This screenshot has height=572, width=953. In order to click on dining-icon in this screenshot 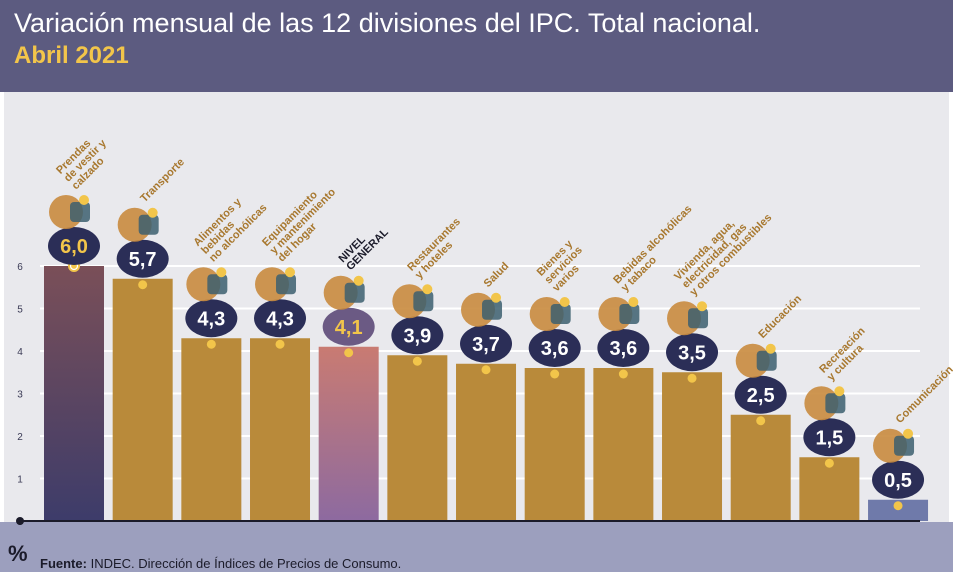, I will do `click(413, 301)`.